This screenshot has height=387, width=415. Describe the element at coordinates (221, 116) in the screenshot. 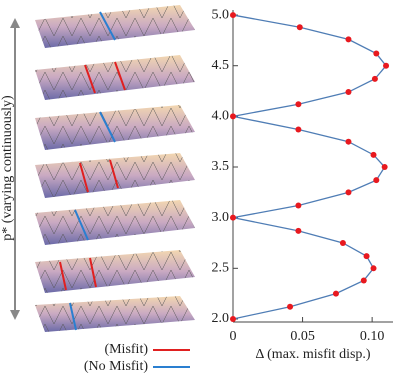

I see `y-tick-label: 4.0` at that location.